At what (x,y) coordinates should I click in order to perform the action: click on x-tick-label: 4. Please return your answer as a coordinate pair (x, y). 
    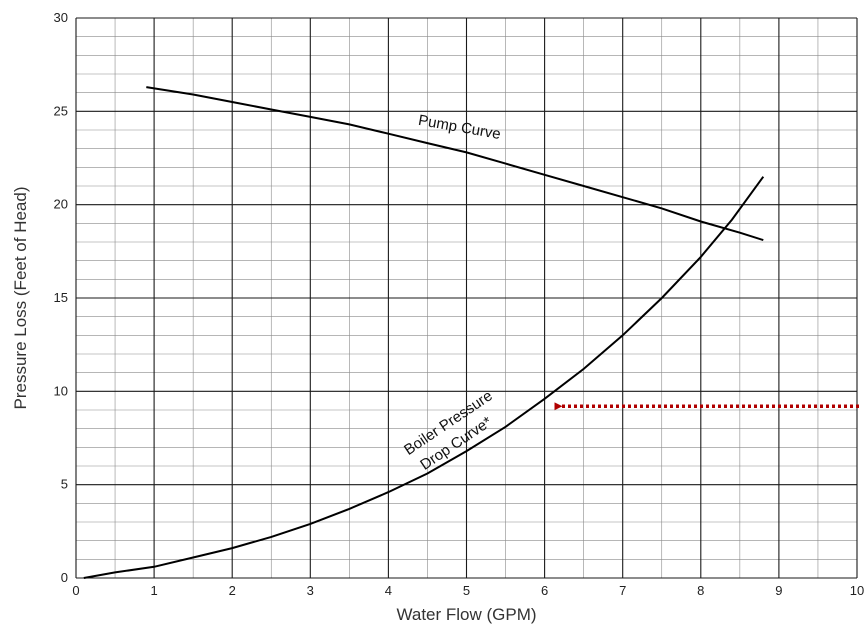
    Looking at the image, I should click on (388, 590).